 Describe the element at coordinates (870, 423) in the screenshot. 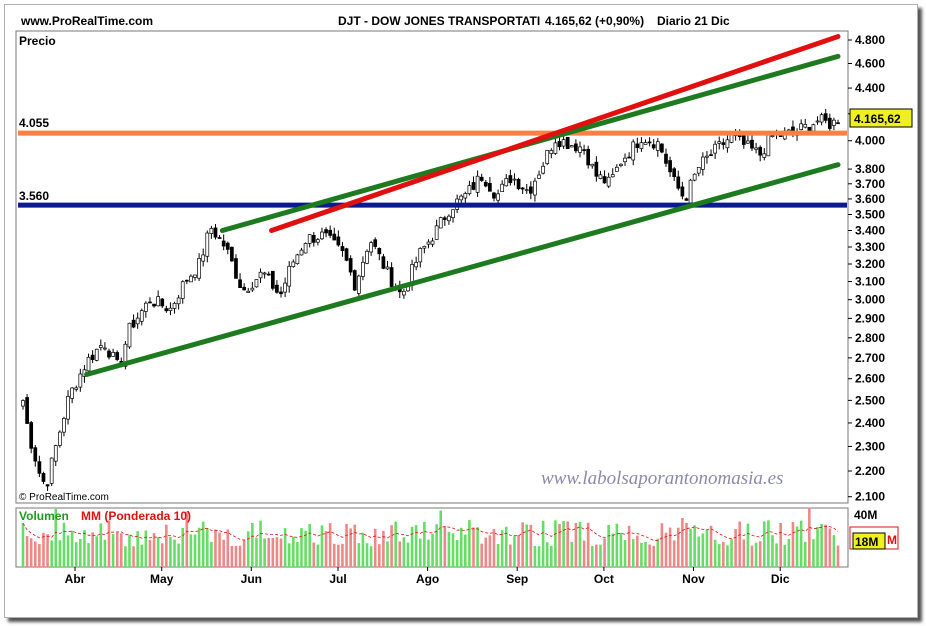

I see `price-tick-label: 2.400` at that location.